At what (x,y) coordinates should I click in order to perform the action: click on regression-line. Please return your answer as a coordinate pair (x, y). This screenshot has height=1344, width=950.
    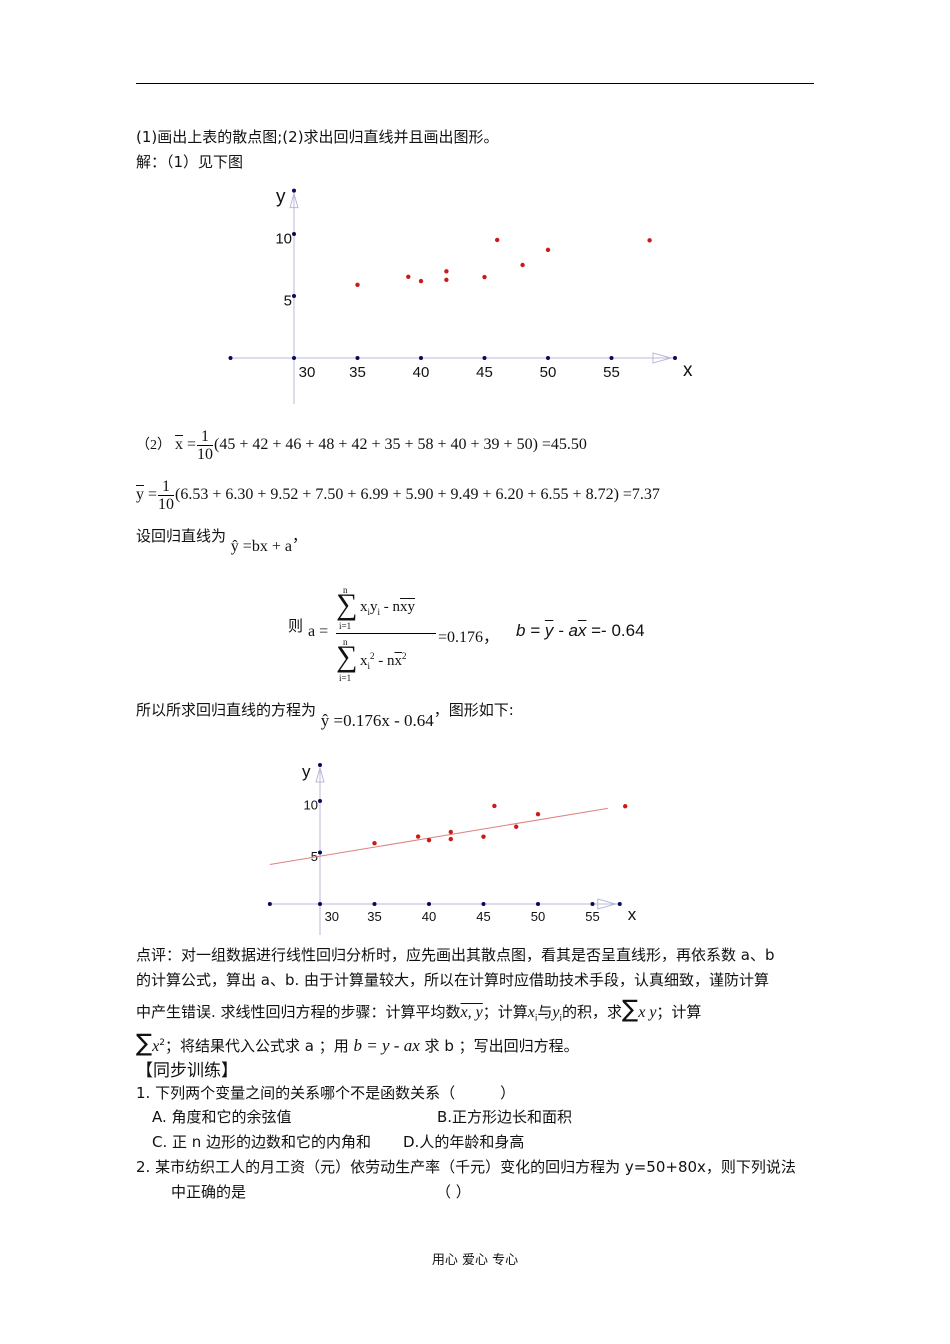
    Looking at the image, I should click on (438, 836).